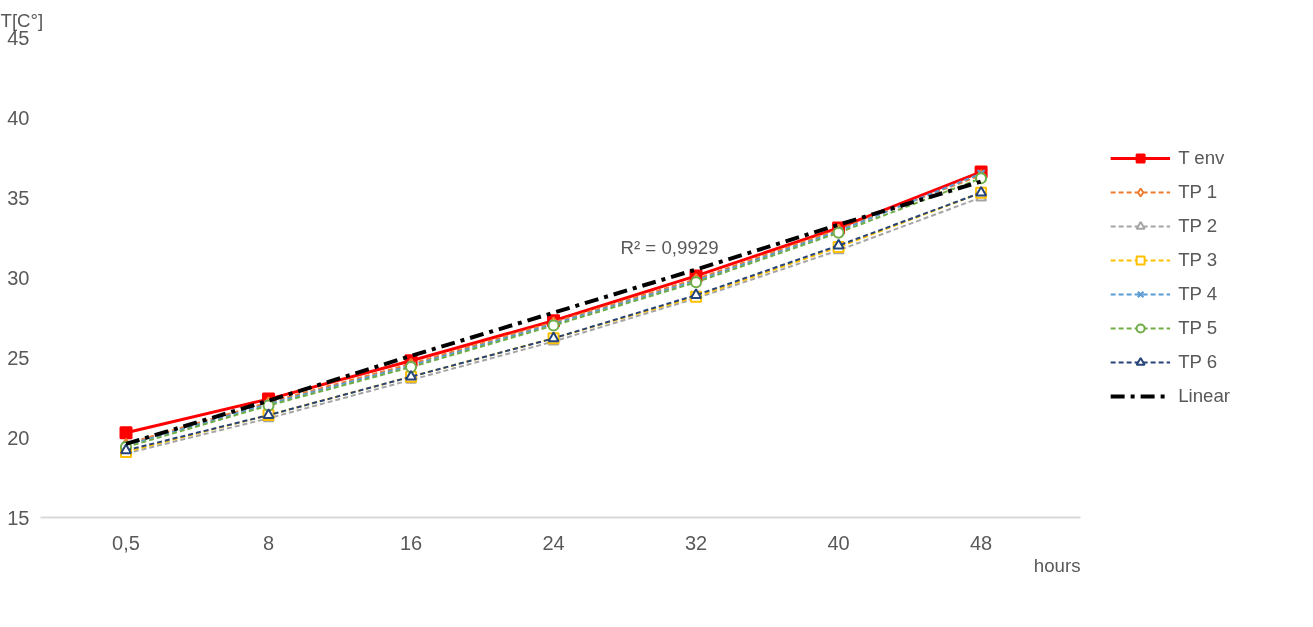 This screenshot has width=1313, height=627. Describe the element at coordinates (18, 277) in the screenshot. I see `y-tick-label: 30` at that location.